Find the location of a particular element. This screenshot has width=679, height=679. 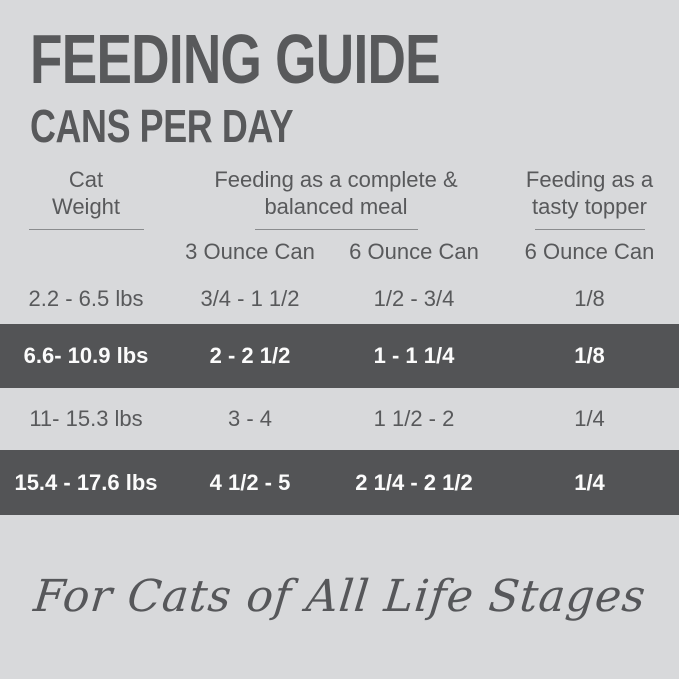

cat-weight-cell: 2.2 - 6.5 lbs is located at coordinates (86, 298).